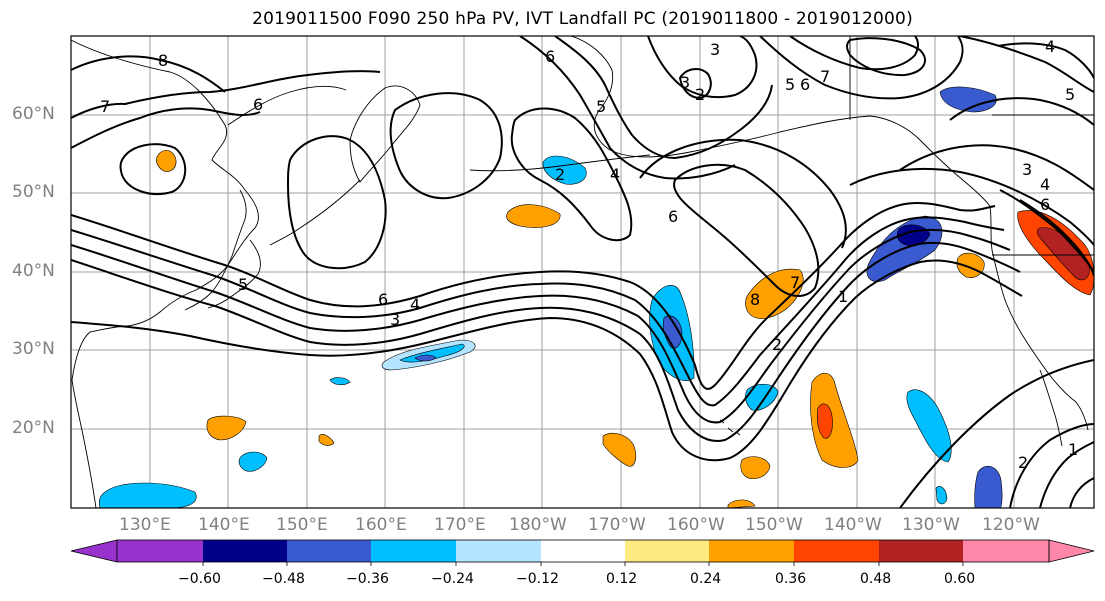 The width and height of the screenshot is (1105, 601). Describe the element at coordinates (622, 579) in the screenshot. I see `colorbar-tick-label: 0.12` at that location.